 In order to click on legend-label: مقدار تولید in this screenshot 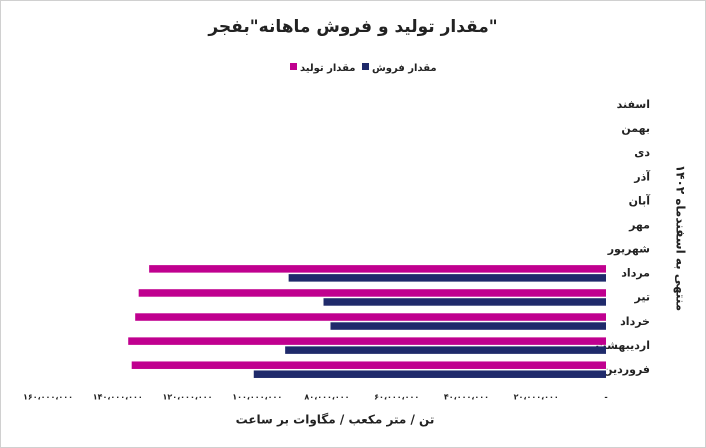, I will do `click(327, 68)`.